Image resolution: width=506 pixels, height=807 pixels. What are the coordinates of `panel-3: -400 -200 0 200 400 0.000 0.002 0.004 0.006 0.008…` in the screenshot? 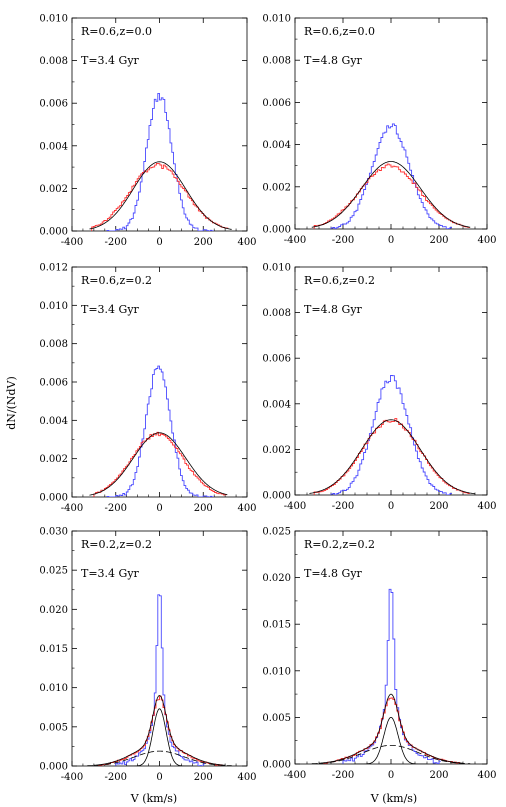 It's located at (147, 389).